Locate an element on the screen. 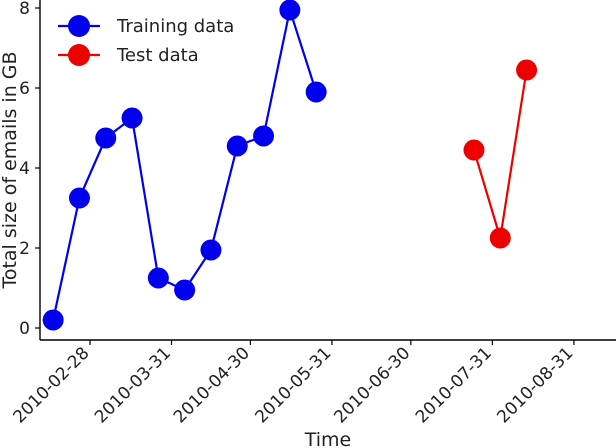  y-tick-label: 6 is located at coordinates (24, 89).